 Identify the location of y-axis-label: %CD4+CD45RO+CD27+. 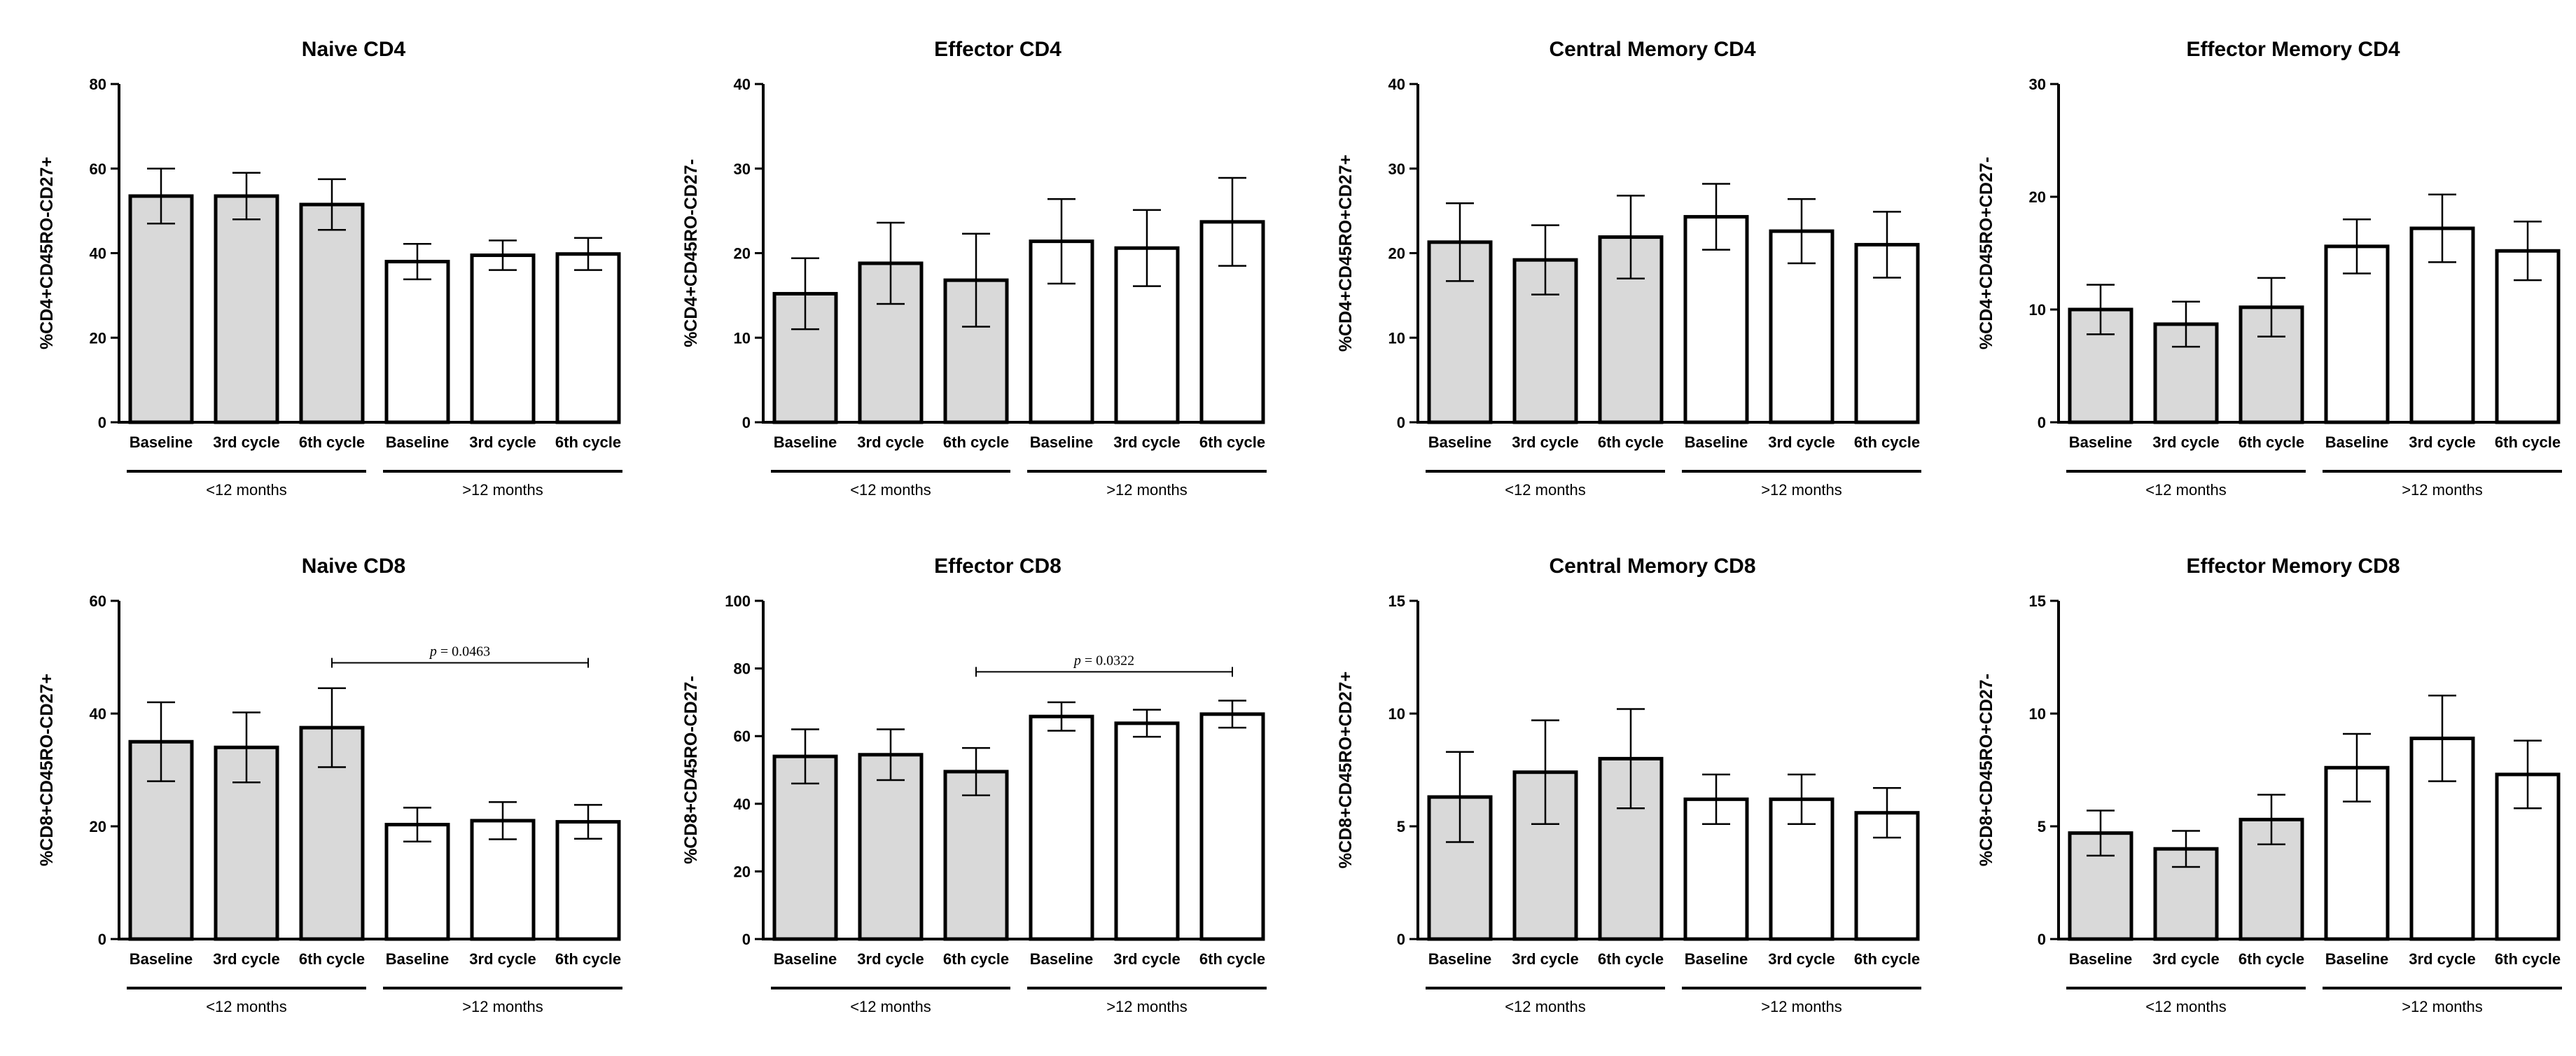
(1346, 253).